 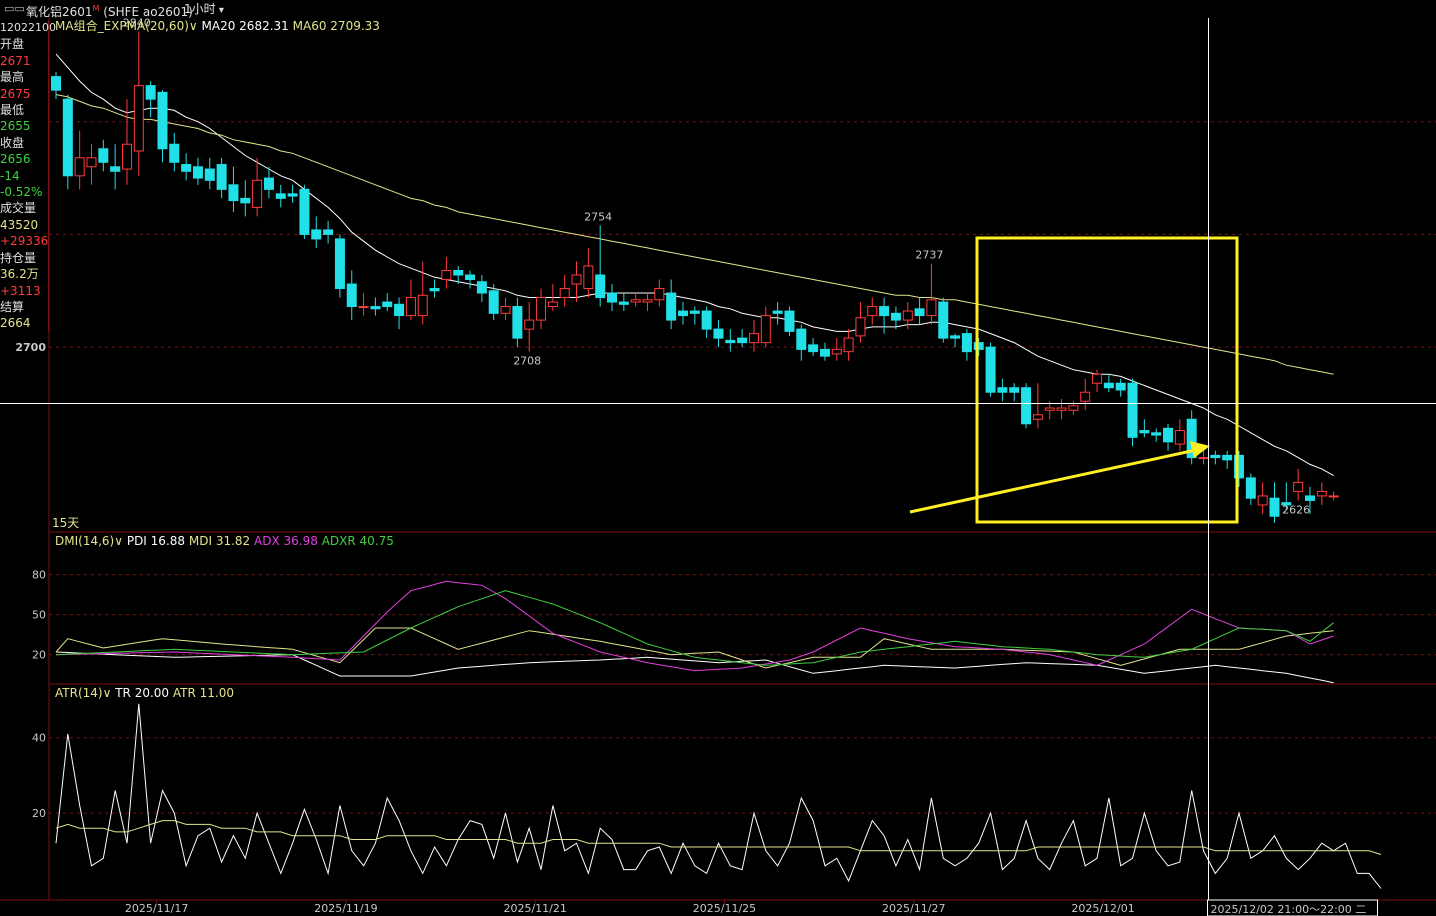 I want to click on atr-tick-label: 40, so click(x=39, y=738).